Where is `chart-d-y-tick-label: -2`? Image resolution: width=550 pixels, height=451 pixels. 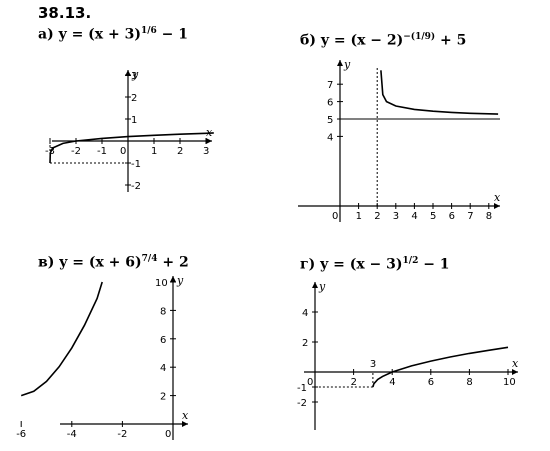
chart-d-y-tick-label: -2 is located at coordinates (302, 403).